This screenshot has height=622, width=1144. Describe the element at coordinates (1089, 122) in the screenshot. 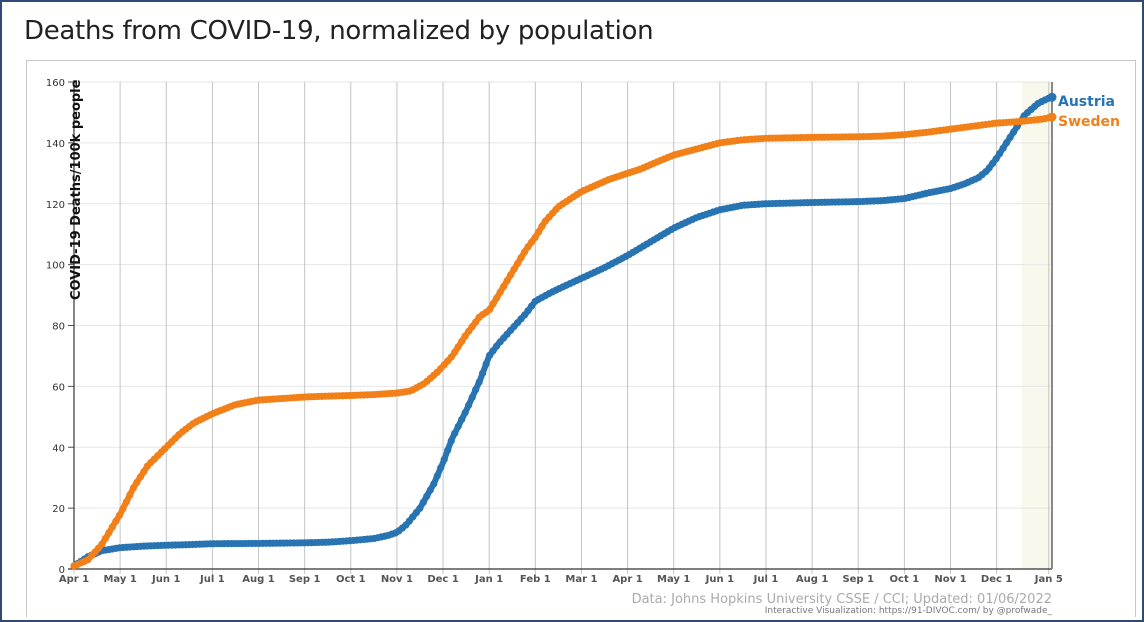

I see `series-label-sweden: Sweden` at that location.